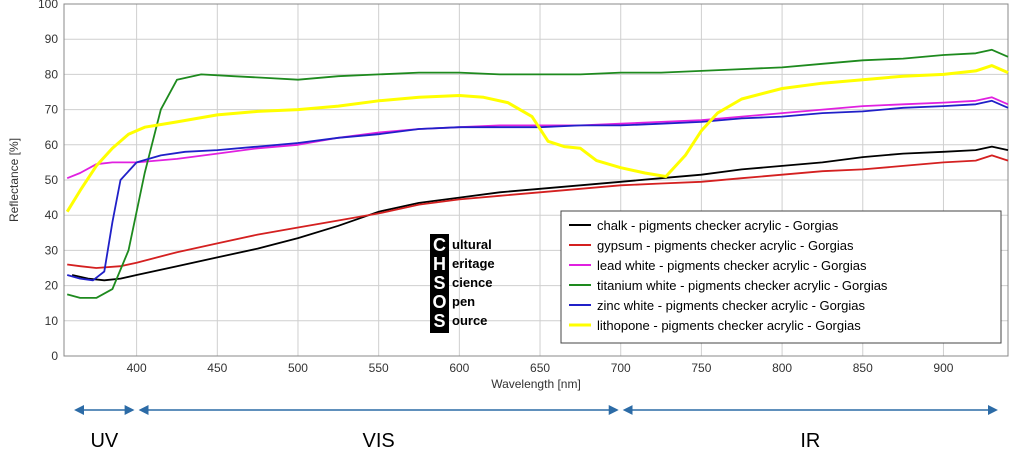 The width and height of the screenshot is (1024, 463). What do you see at coordinates (472, 282) in the screenshot?
I see `logo-word: cience` at bounding box center [472, 282].